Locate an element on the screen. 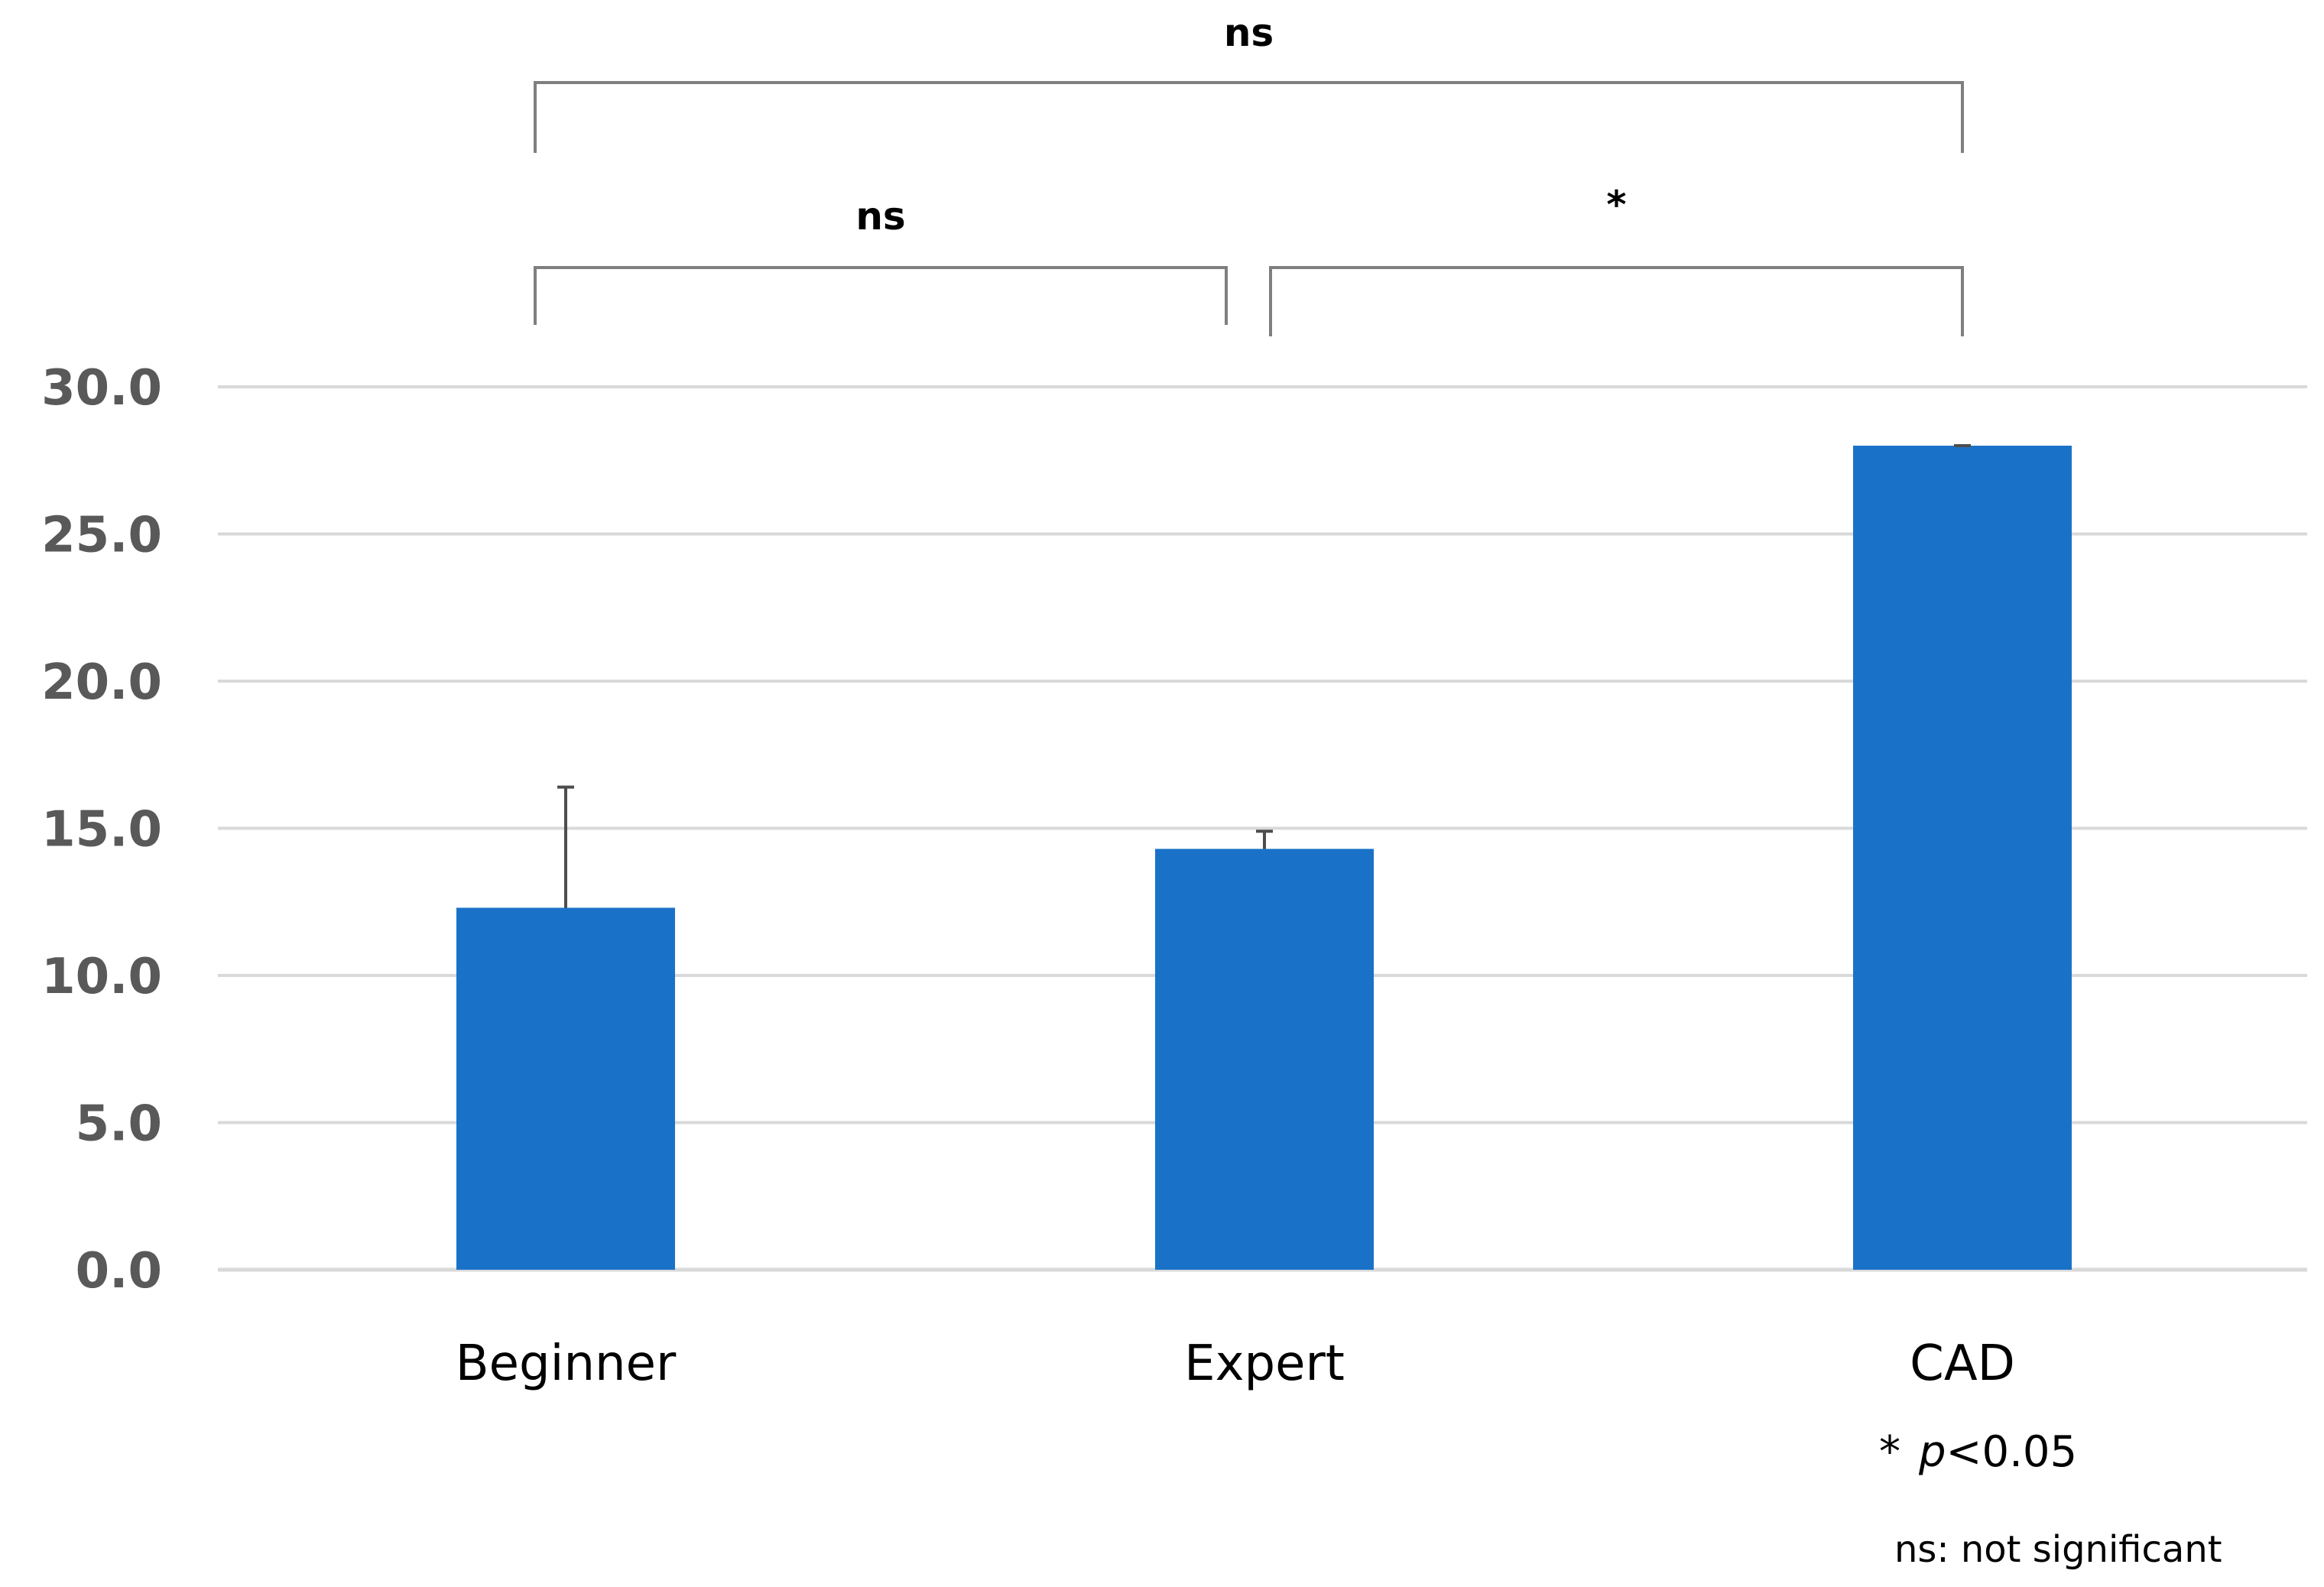  note-p-value: p<0.05 is located at coordinates (1997, 1452).